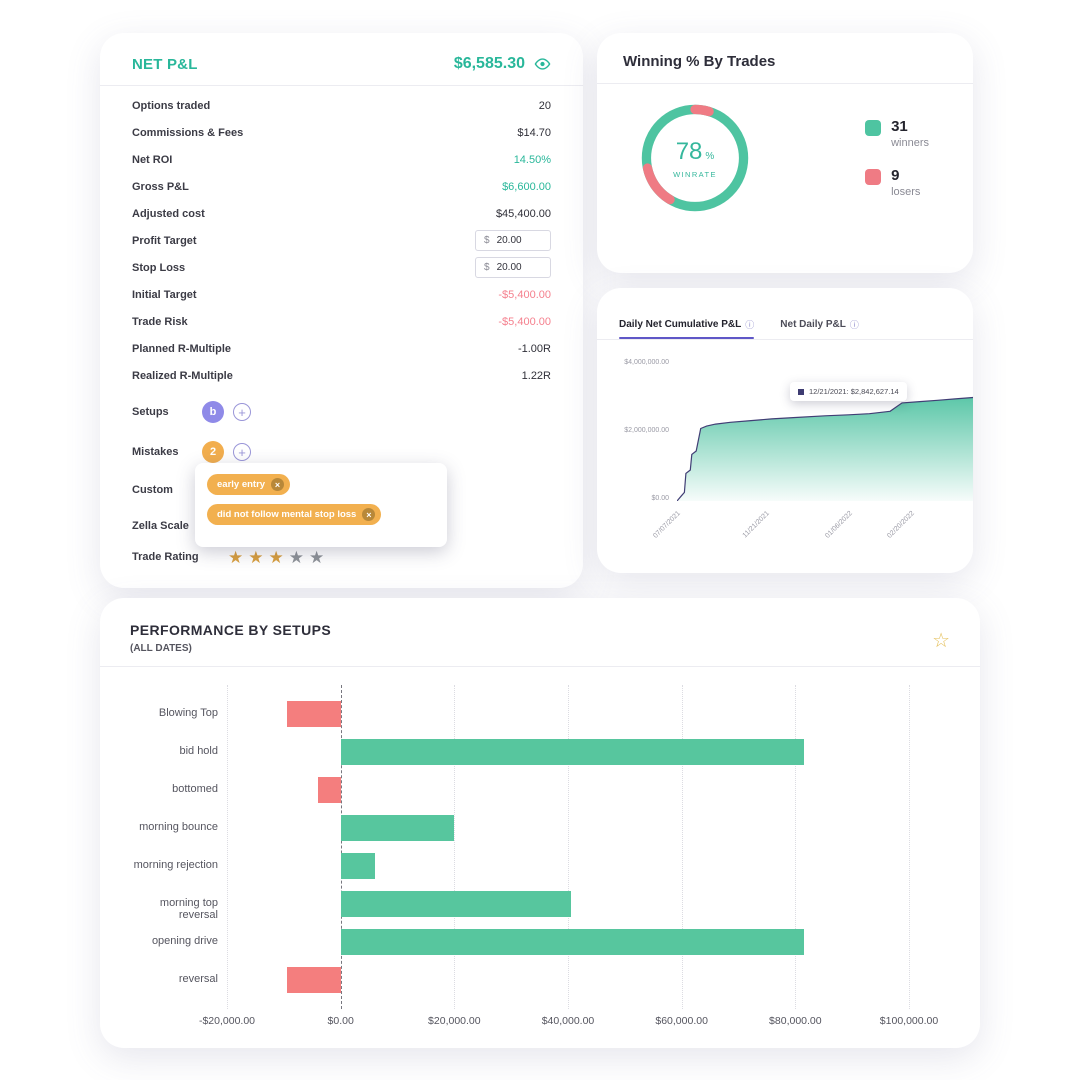 Image resolution: width=1080 pixels, height=1080 pixels. I want to click on divider, so click(341, 85).